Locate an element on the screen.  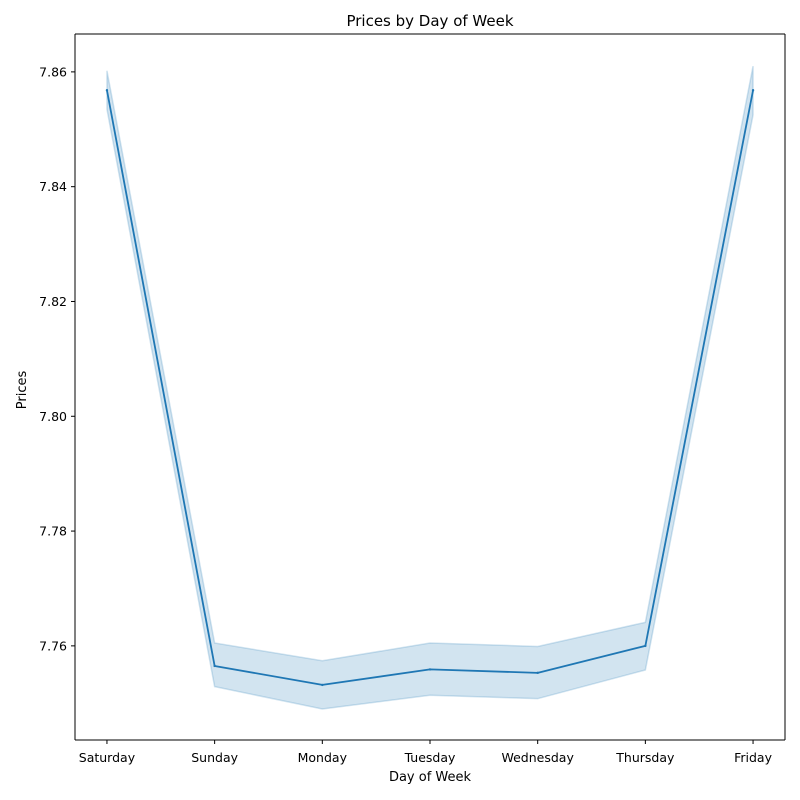
data-point-thursday is located at coordinates (645, 646).